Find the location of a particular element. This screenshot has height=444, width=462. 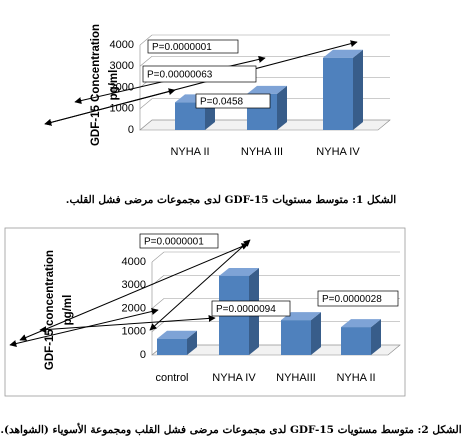

y-axis-label: GDF-15 Concentration is located at coordinates (96, 85).